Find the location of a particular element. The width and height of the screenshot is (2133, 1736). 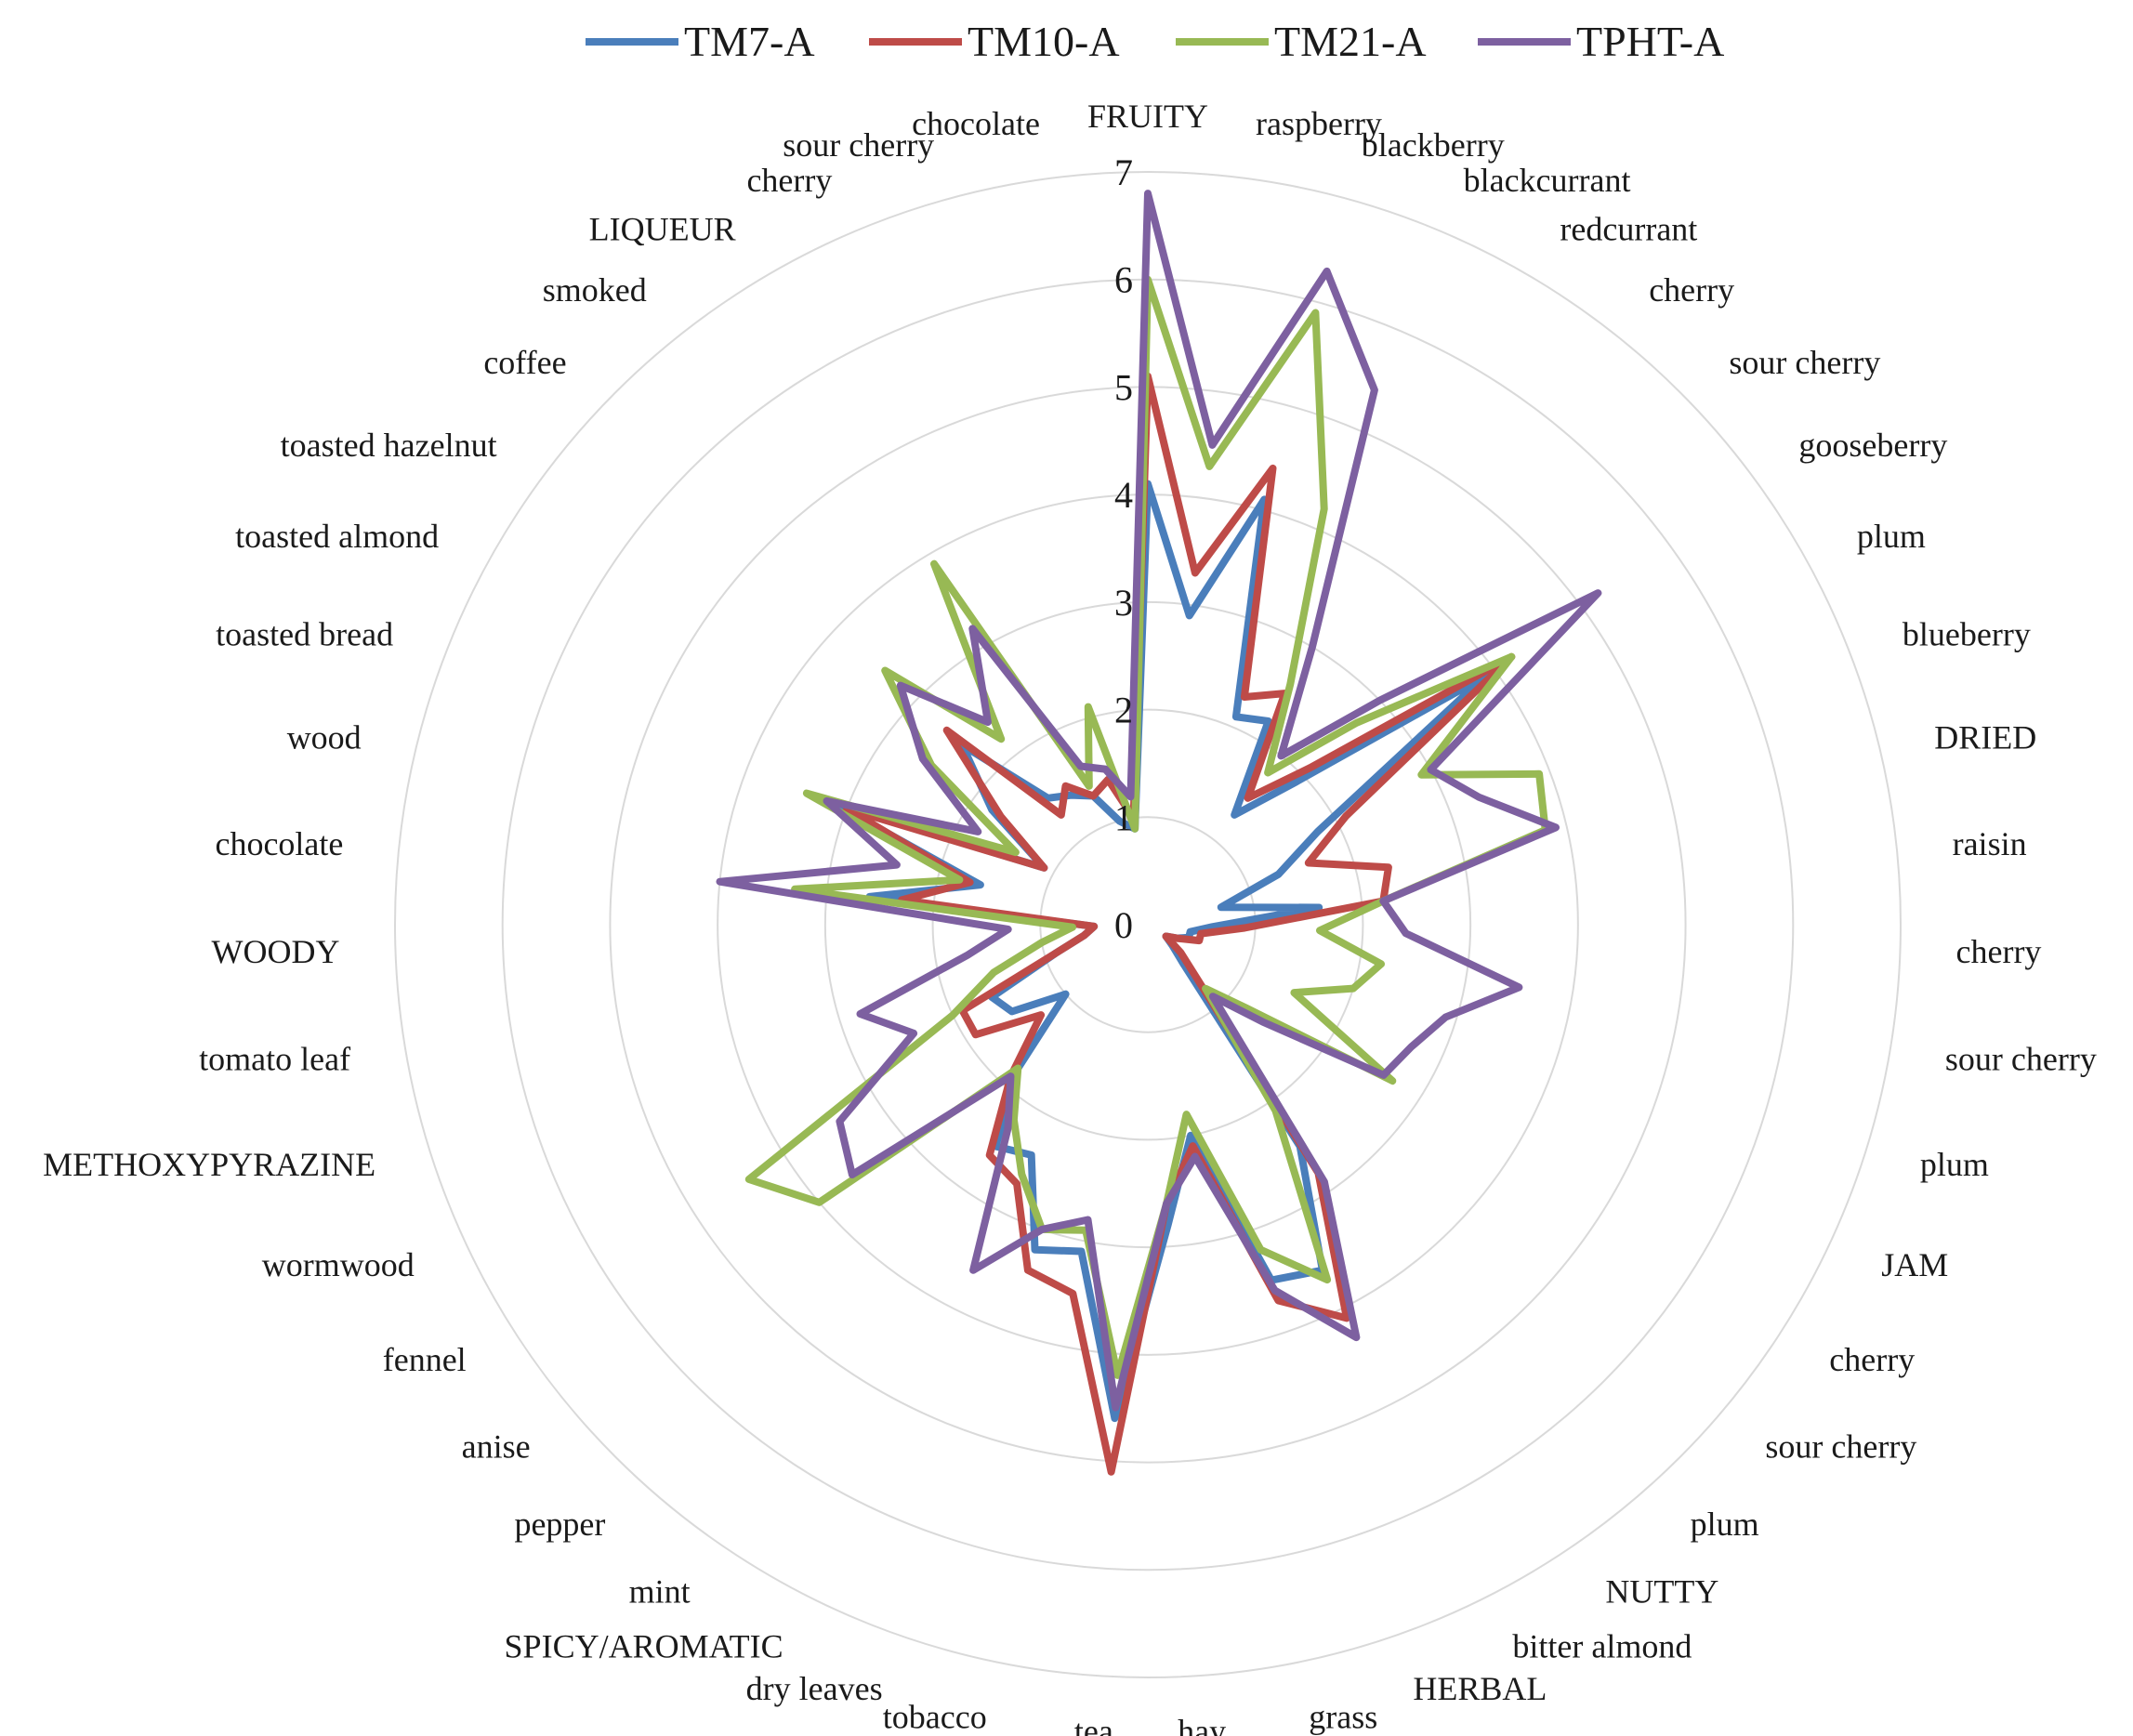

category-label: NUTTY is located at coordinates (1661, 1591).